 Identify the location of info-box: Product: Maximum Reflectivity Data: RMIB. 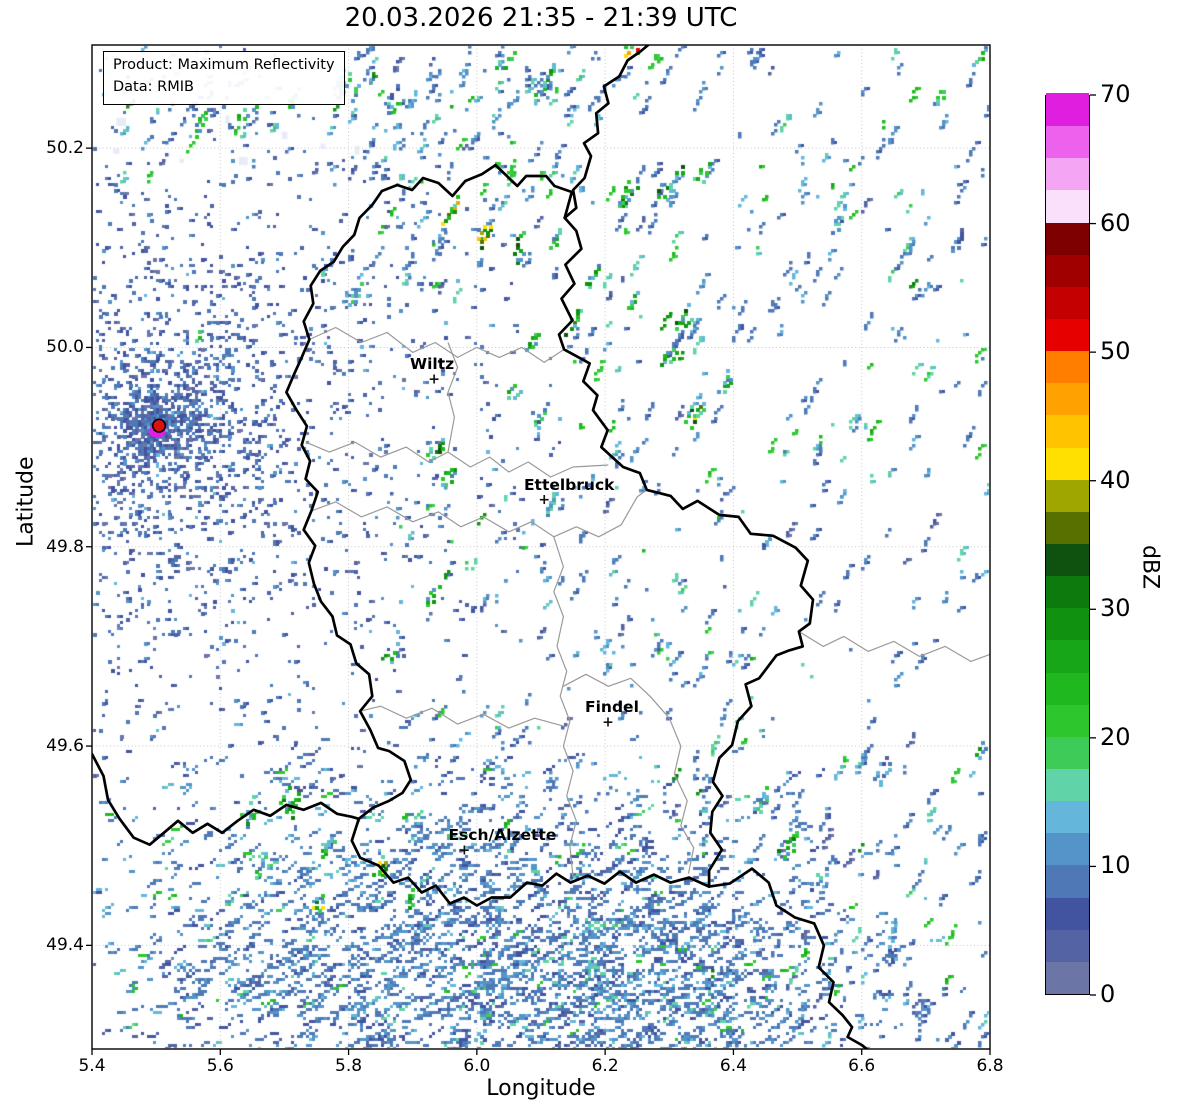
(224, 78).